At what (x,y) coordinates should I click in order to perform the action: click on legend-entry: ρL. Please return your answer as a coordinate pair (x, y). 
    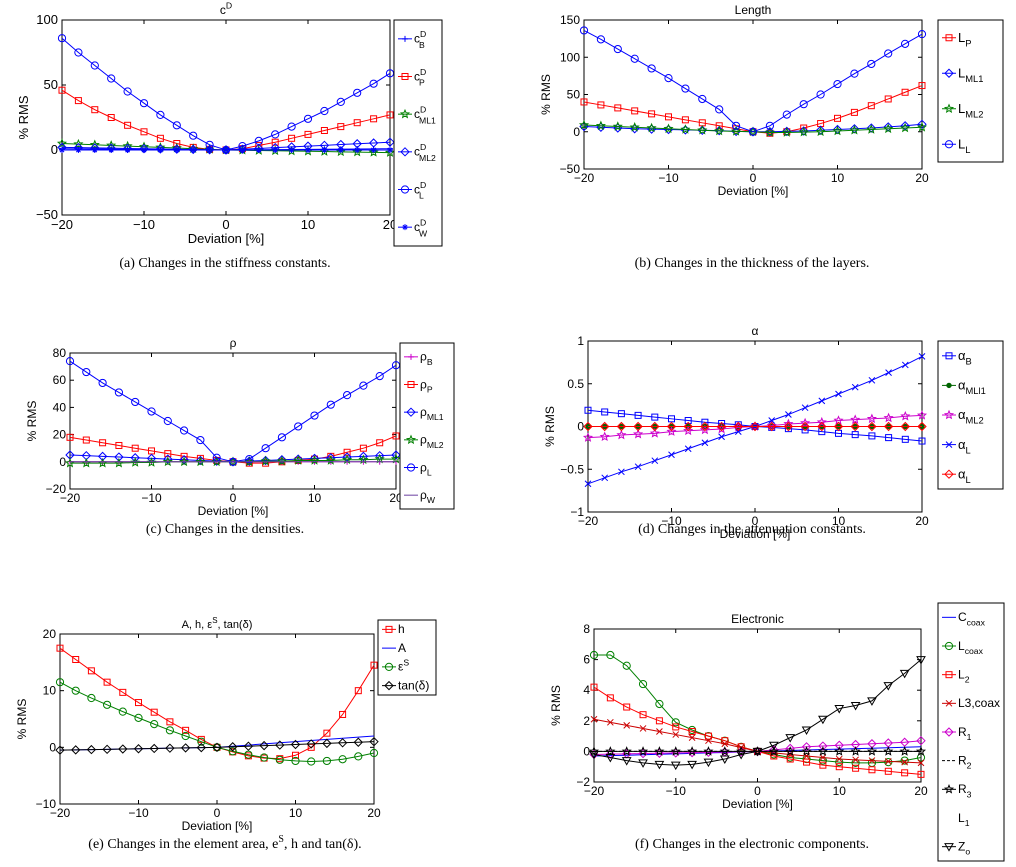
    Looking at the image, I should click on (426, 468).